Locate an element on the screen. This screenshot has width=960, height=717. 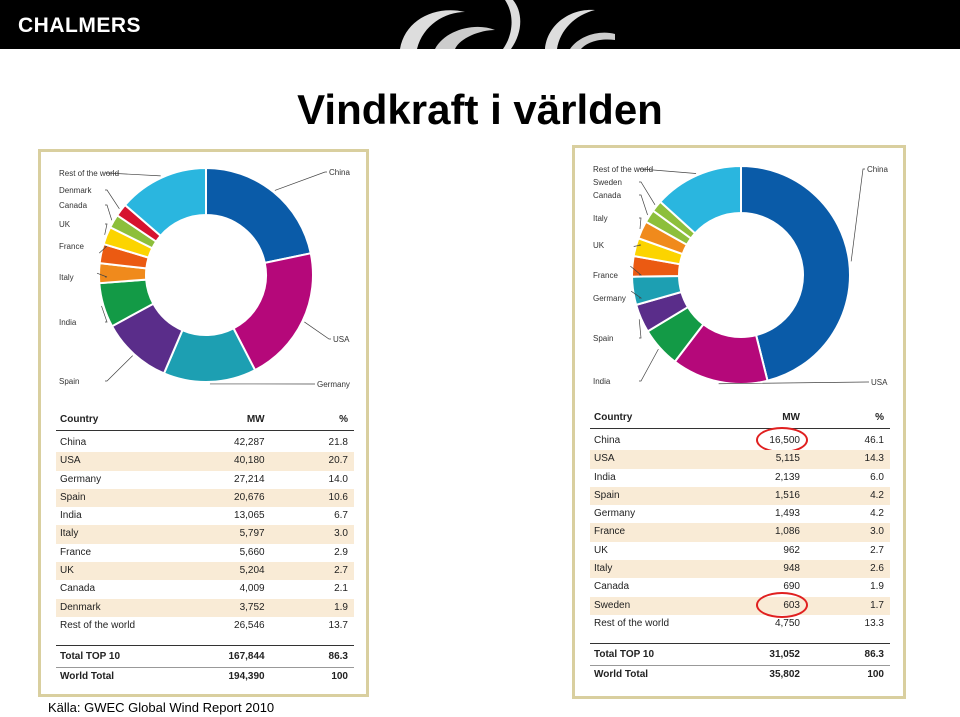
leader-line-uk is located at coordinates (106, 229).